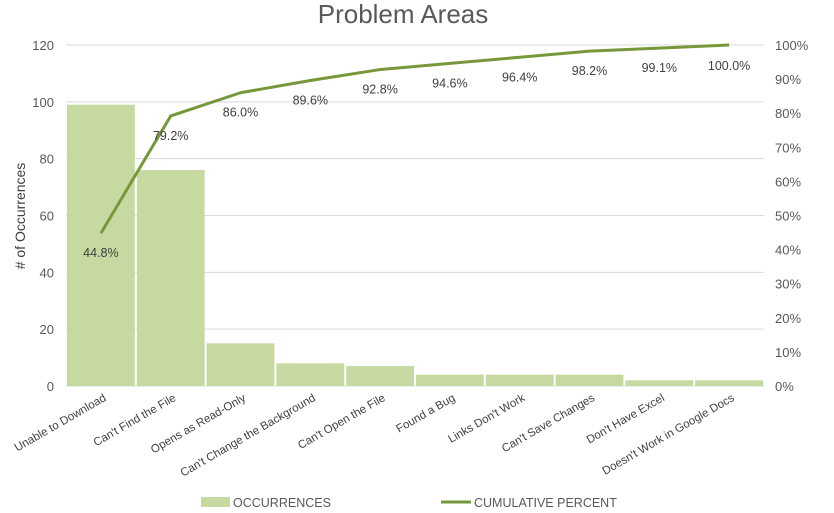 This screenshot has width=834, height=513. I want to click on x-tick-label: Unable to Download, so click(61, 423).